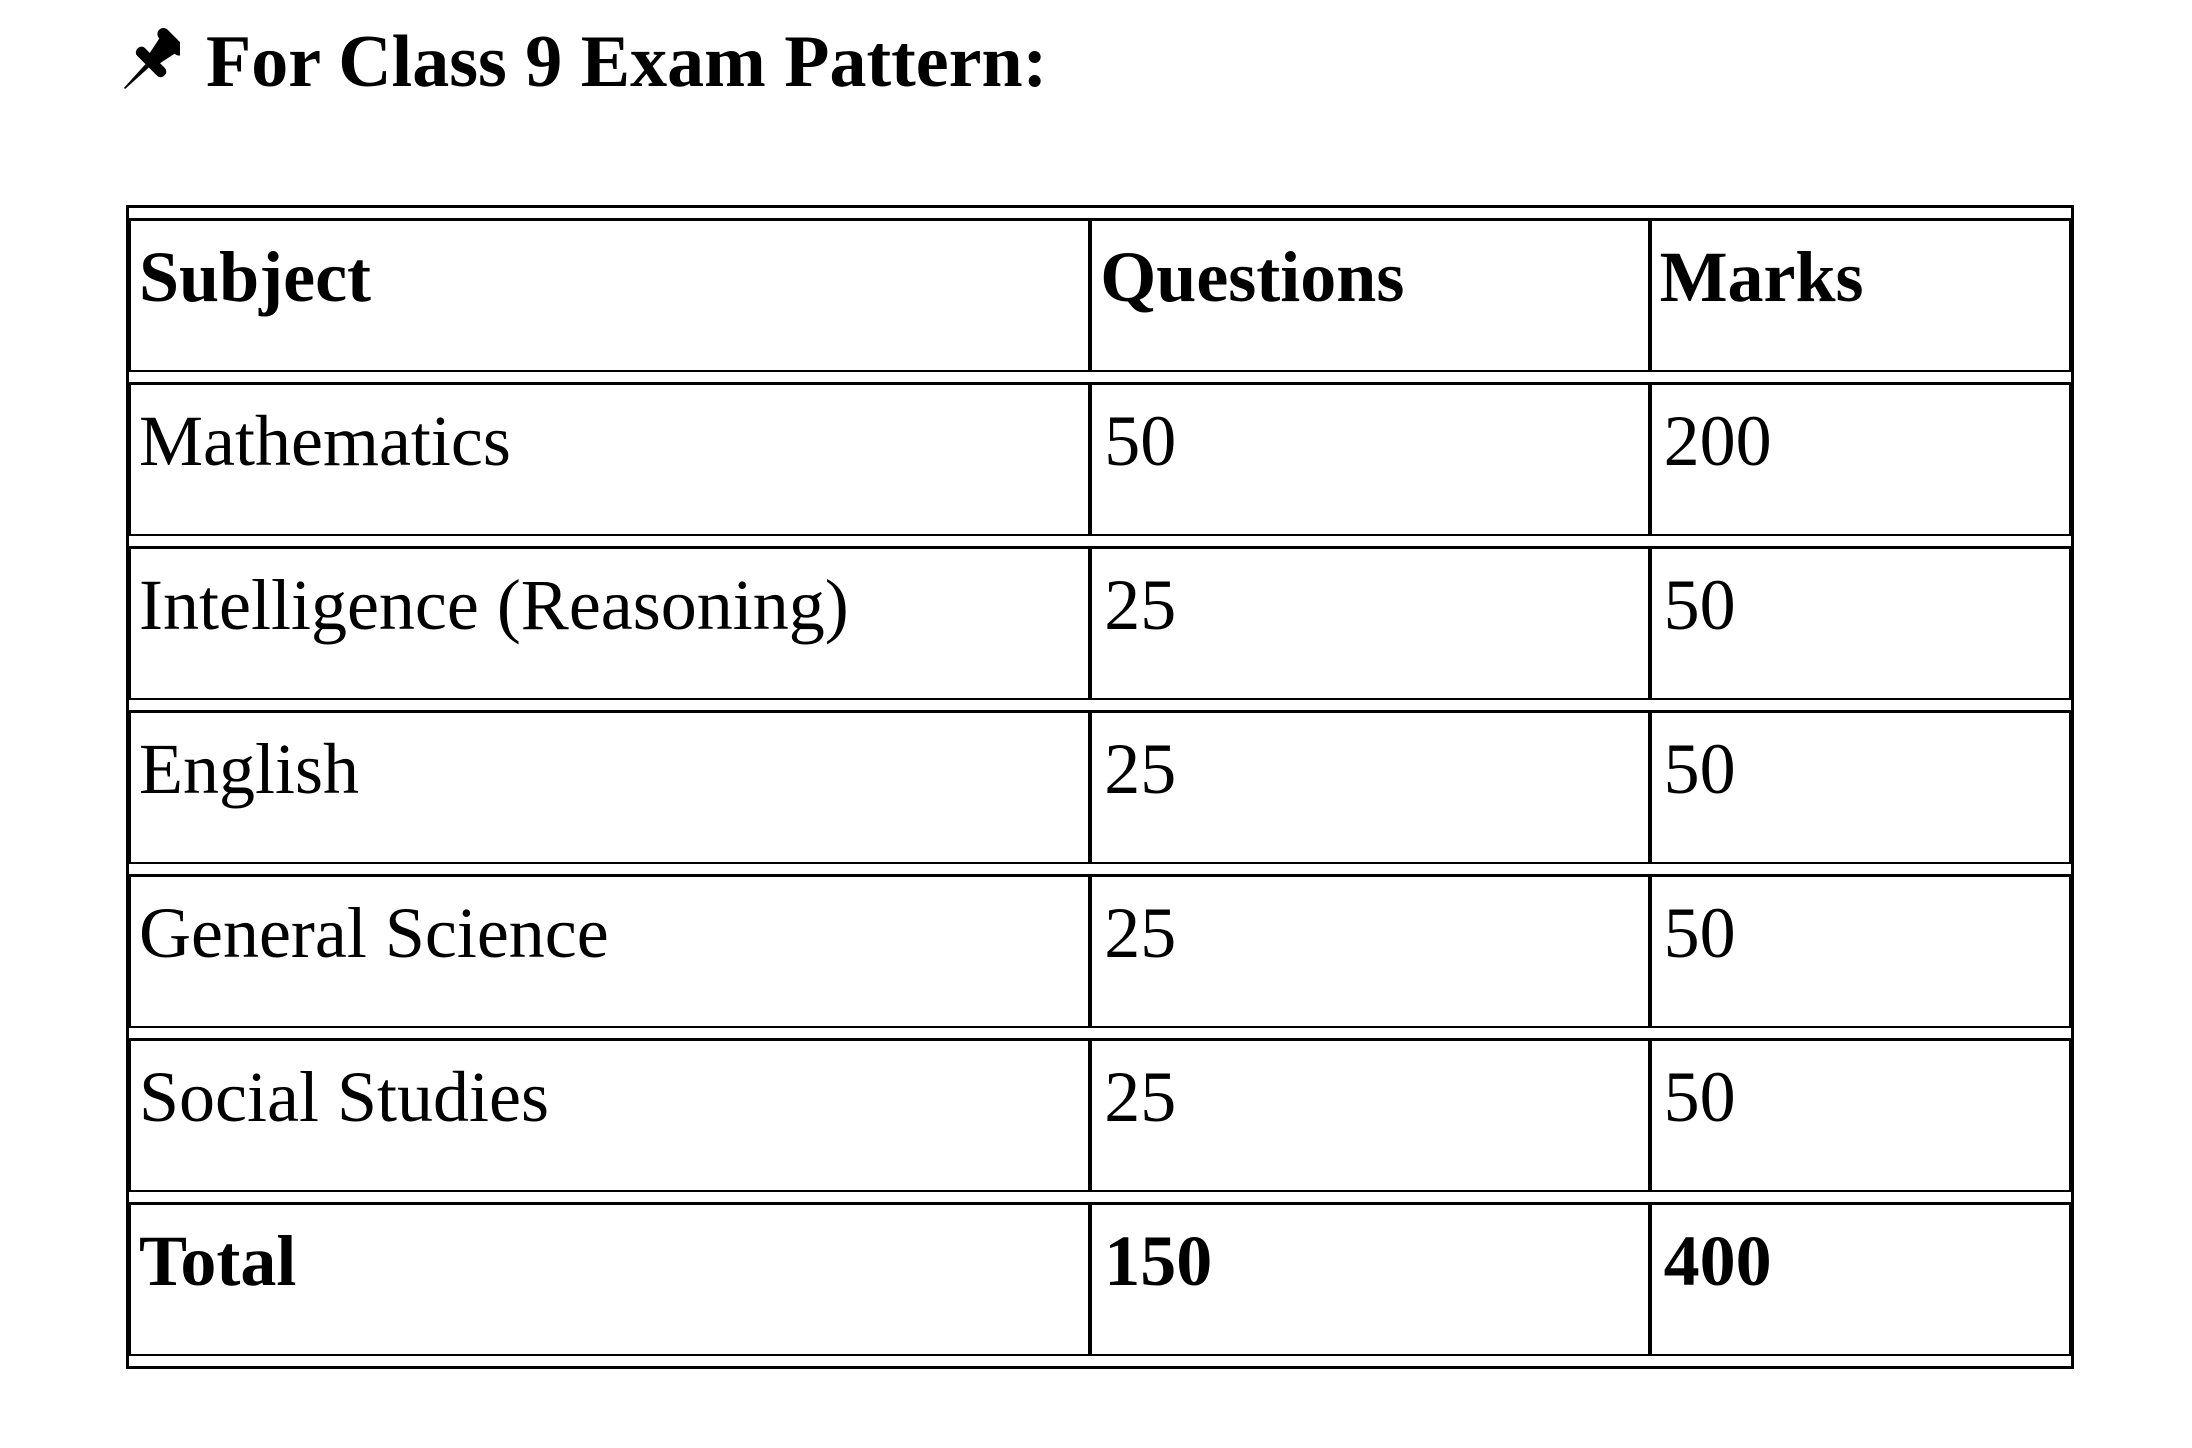 The image size is (2192, 1448). What do you see at coordinates (1860, 459) in the screenshot?
I see `cell-marks: 200` at bounding box center [1860, 459].